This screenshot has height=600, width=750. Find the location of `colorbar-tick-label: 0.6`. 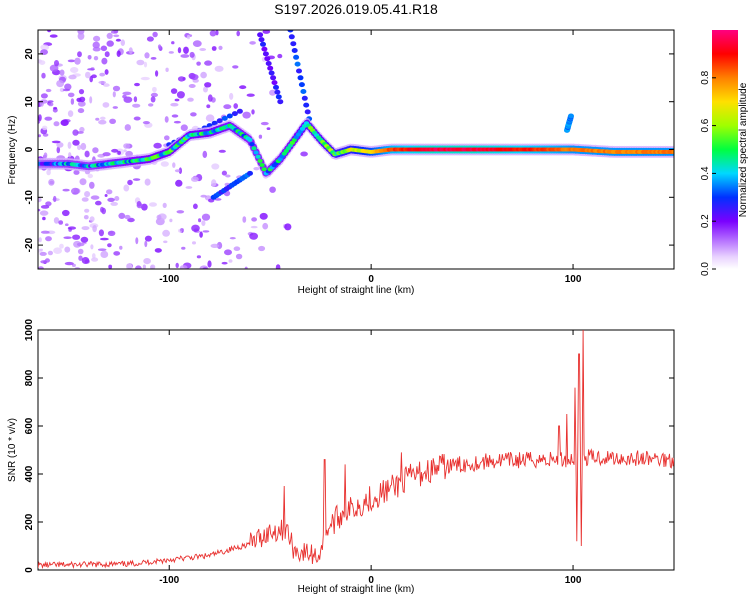

colorbar-tick-label: 0.6 is located at coordinates (705, 125).